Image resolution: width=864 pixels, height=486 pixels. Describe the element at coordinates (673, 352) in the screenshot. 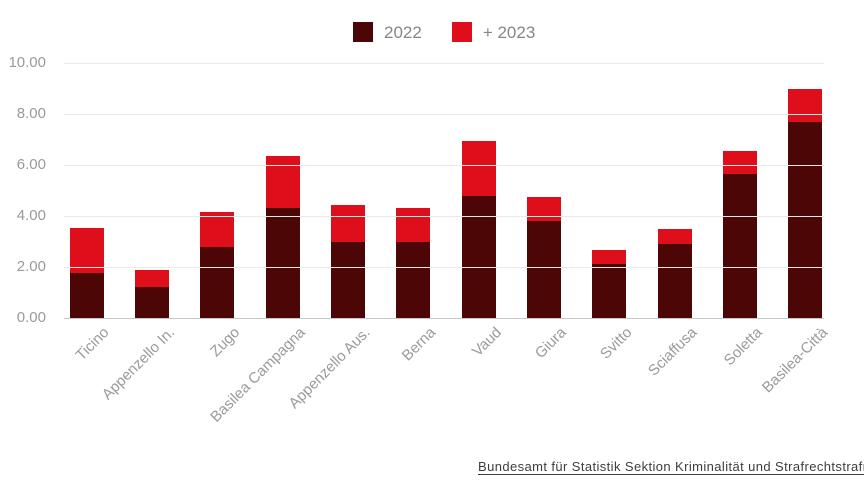

I see `x-axis-tick-label: Sciaffusa` at that location.